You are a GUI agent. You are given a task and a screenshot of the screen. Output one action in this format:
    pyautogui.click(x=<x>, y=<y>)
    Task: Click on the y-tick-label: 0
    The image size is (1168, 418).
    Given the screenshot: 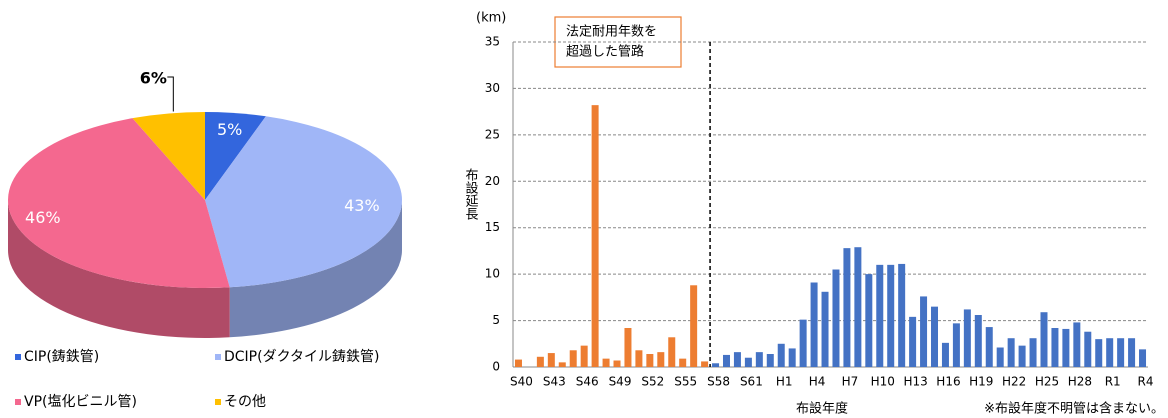 What is the action you would take?
    pyautogui.click(x=496, y=367)
    